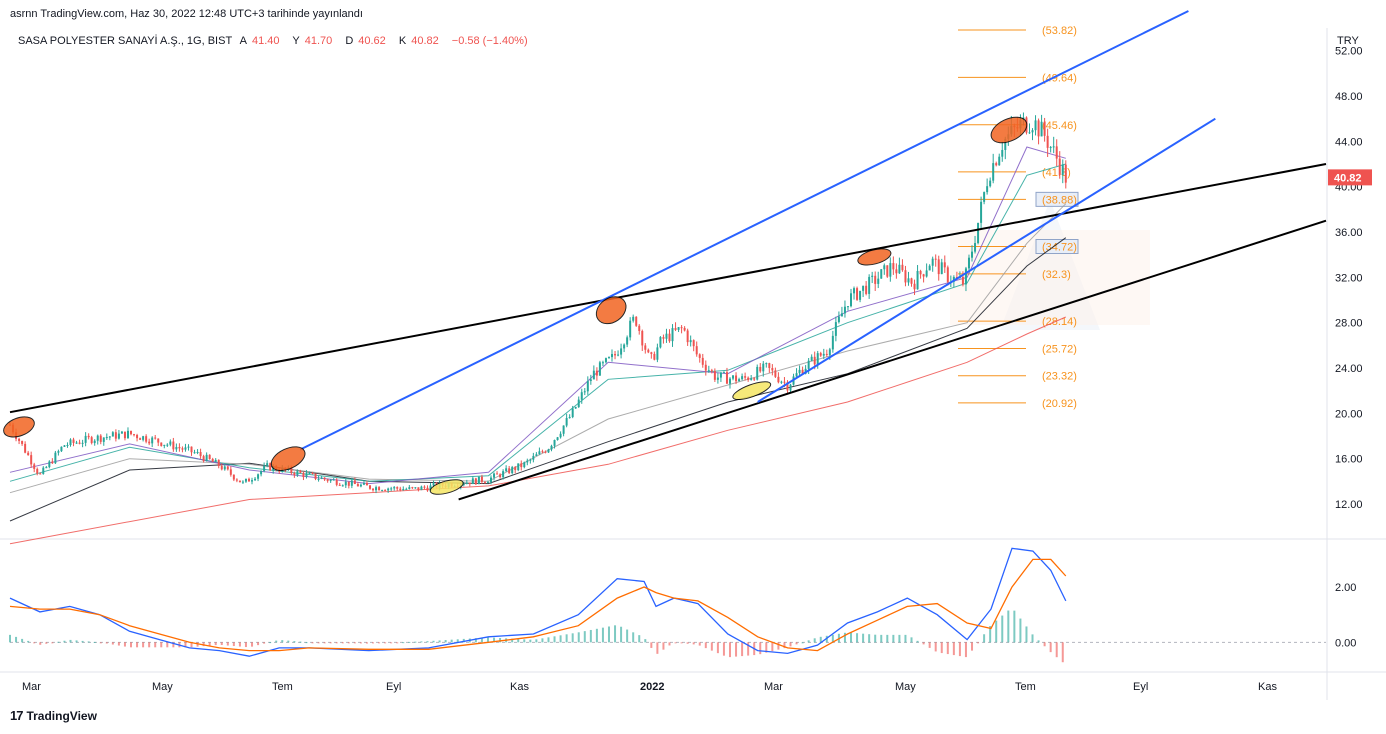  Describe the element at coordinates (905, 687) in the screenshot. I see `time-tick-label: May` at that location.